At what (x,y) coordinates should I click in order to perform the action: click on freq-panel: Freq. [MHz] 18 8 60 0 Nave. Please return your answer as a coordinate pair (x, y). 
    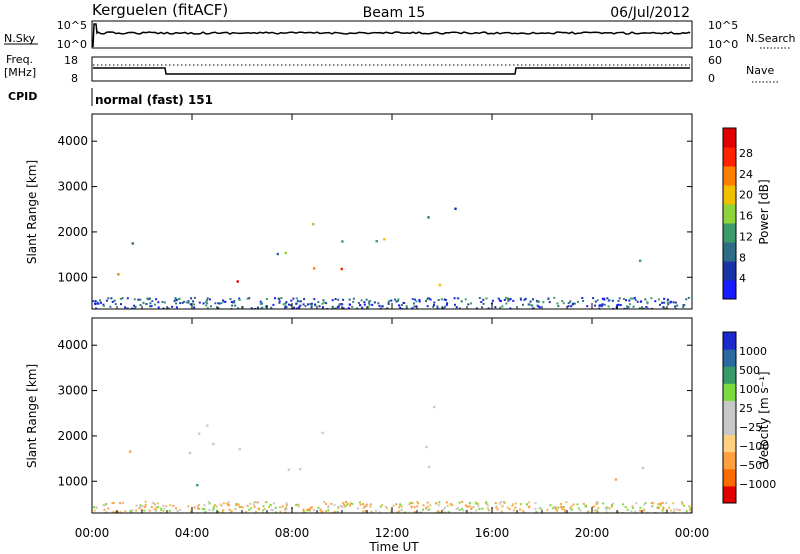
    Looking at the image, I should click on (391, 69).